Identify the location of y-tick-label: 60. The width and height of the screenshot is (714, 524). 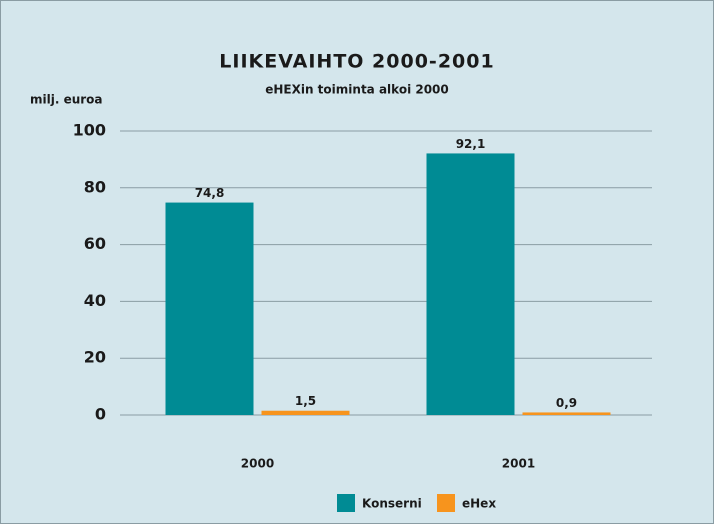
(95, 243).